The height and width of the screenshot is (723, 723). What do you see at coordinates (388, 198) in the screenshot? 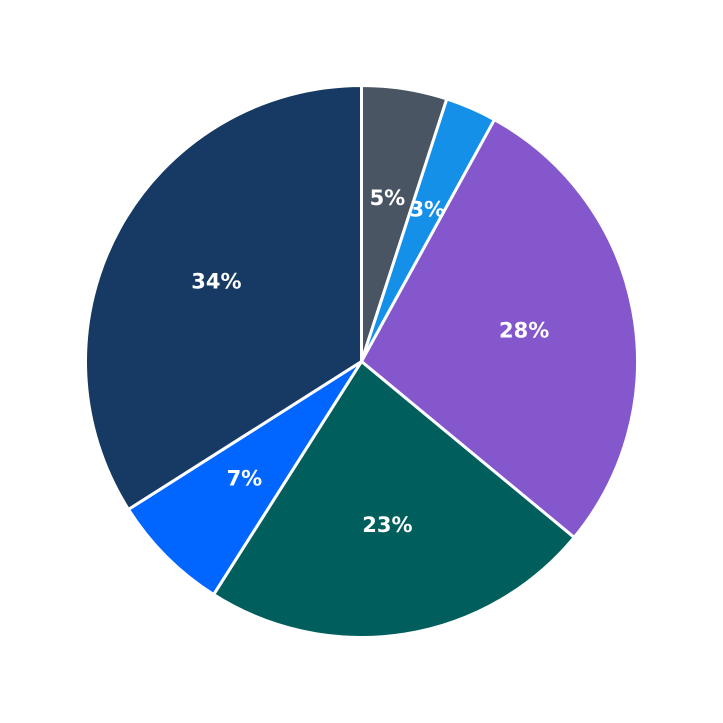
I see `slice-percent-label: 5%` at bounding box center [388, 198].